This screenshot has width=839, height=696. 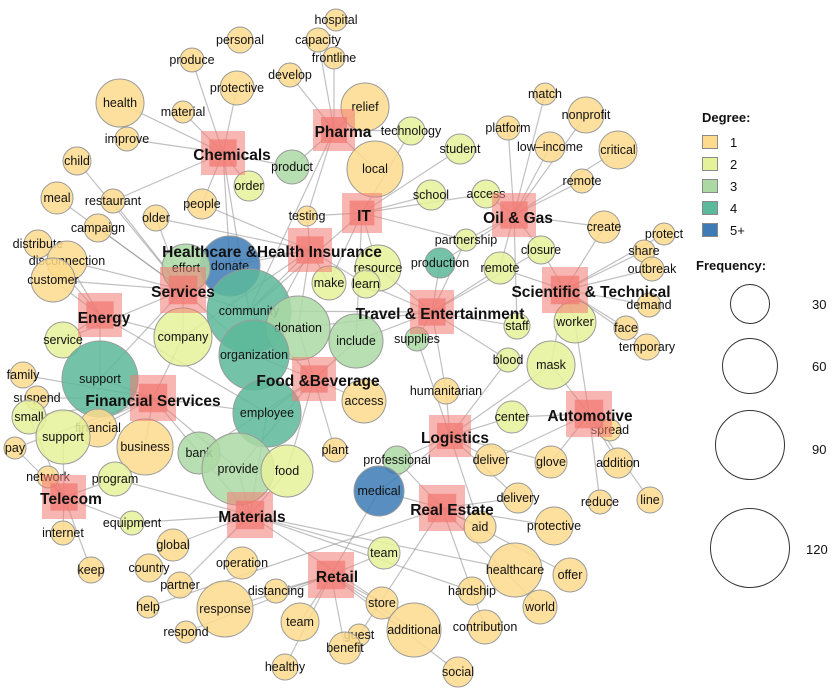 I want to click on term-label: protect, so click(x=664, y=234).